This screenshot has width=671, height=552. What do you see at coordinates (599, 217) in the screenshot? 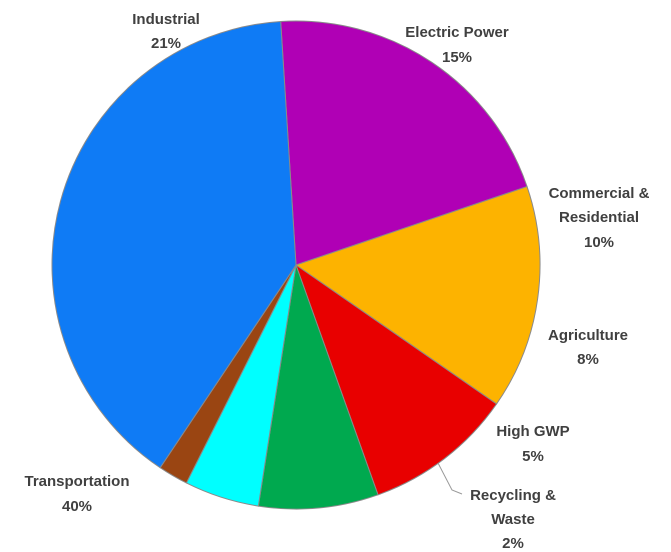
I see `label-commercial-residential-line2: Residential` at bounding box center [599, 217].